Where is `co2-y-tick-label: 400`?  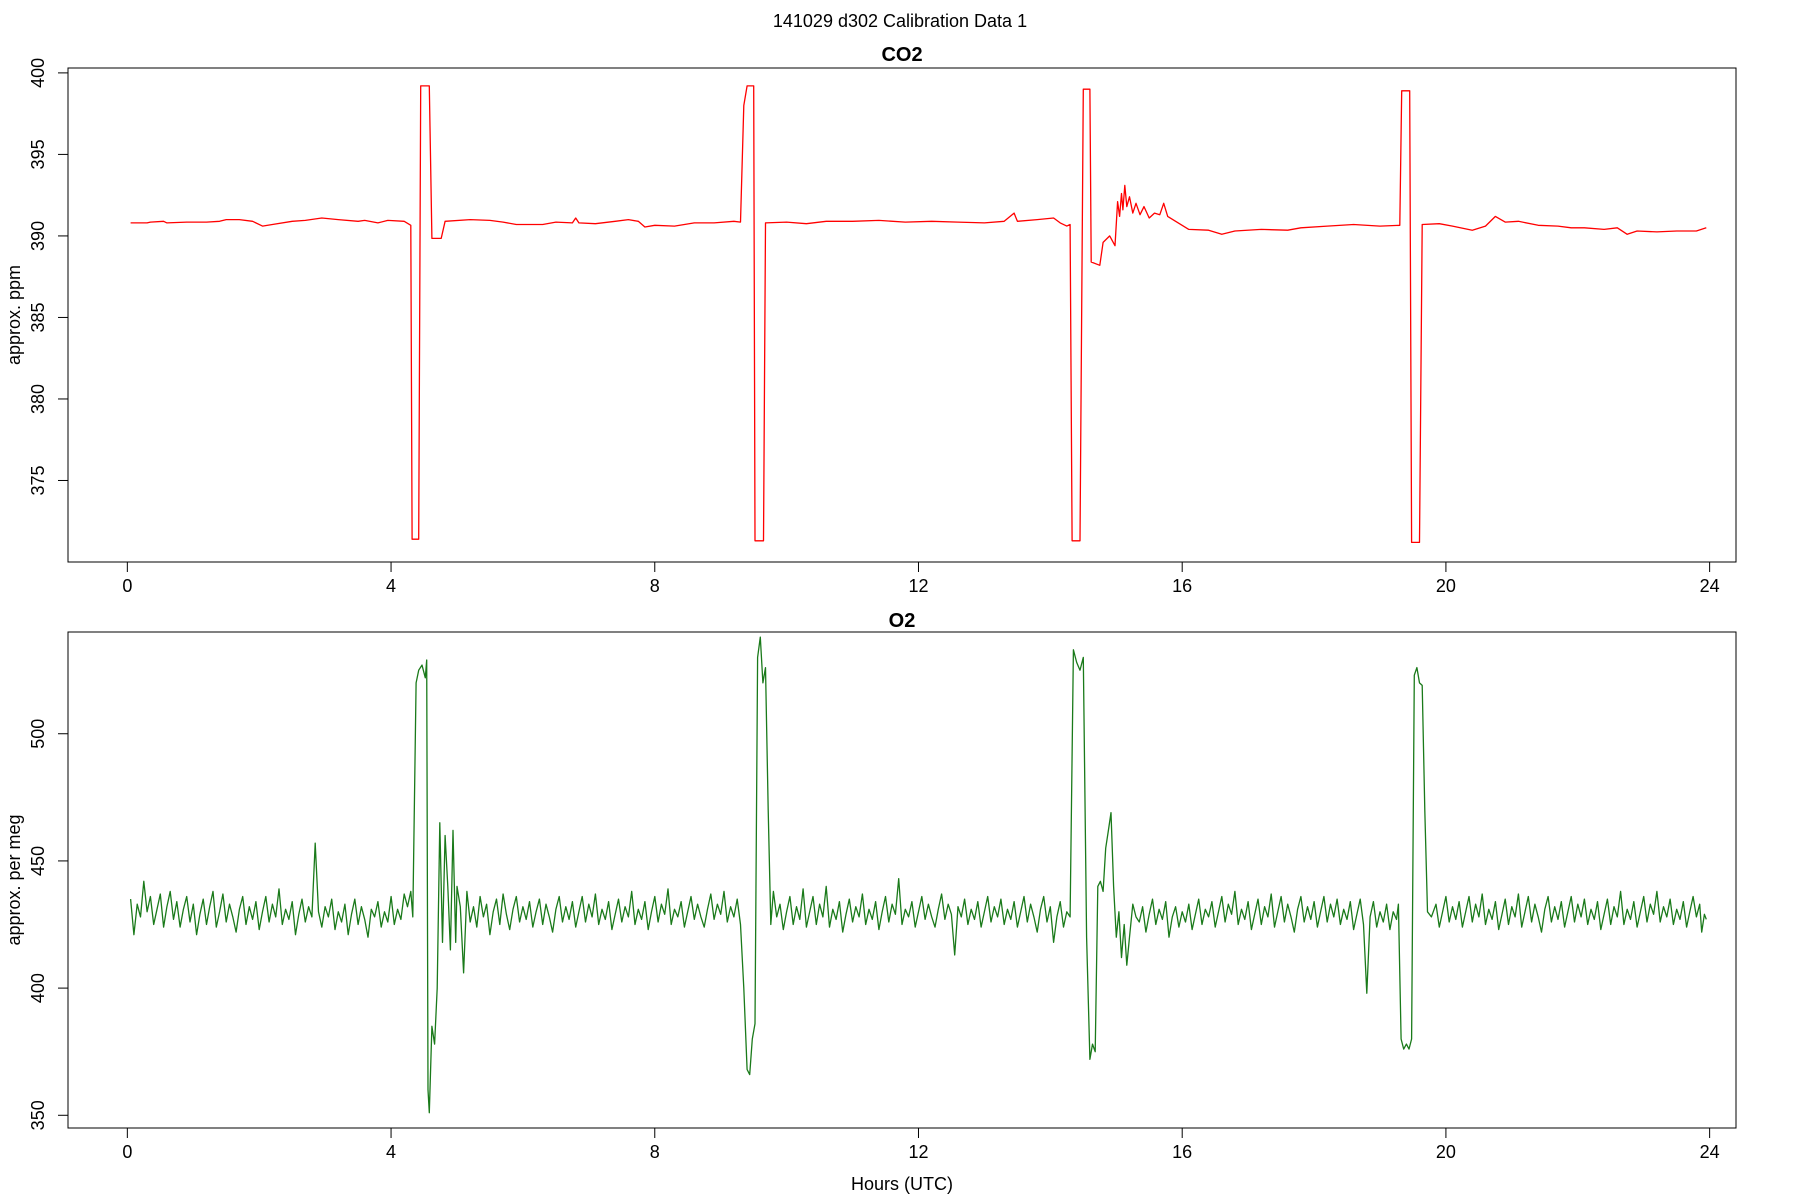 co2-y-tick-label: 400 is located at coordinates (38, 73).